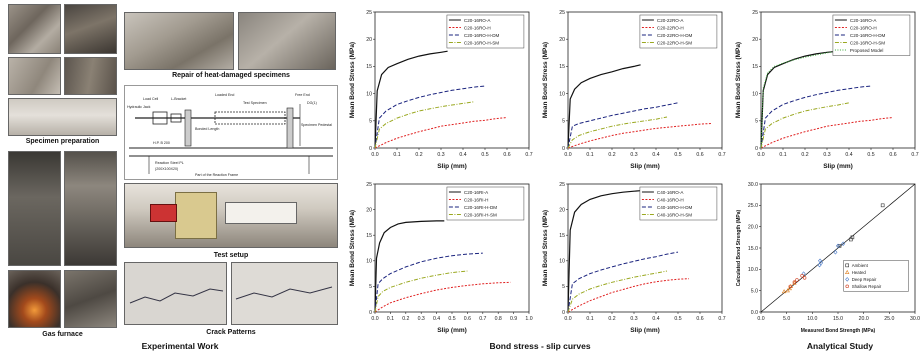 The width and height of the screenshot is (923, 353). I want to click on series-line-C20-16RO-A, so click(411, 99).